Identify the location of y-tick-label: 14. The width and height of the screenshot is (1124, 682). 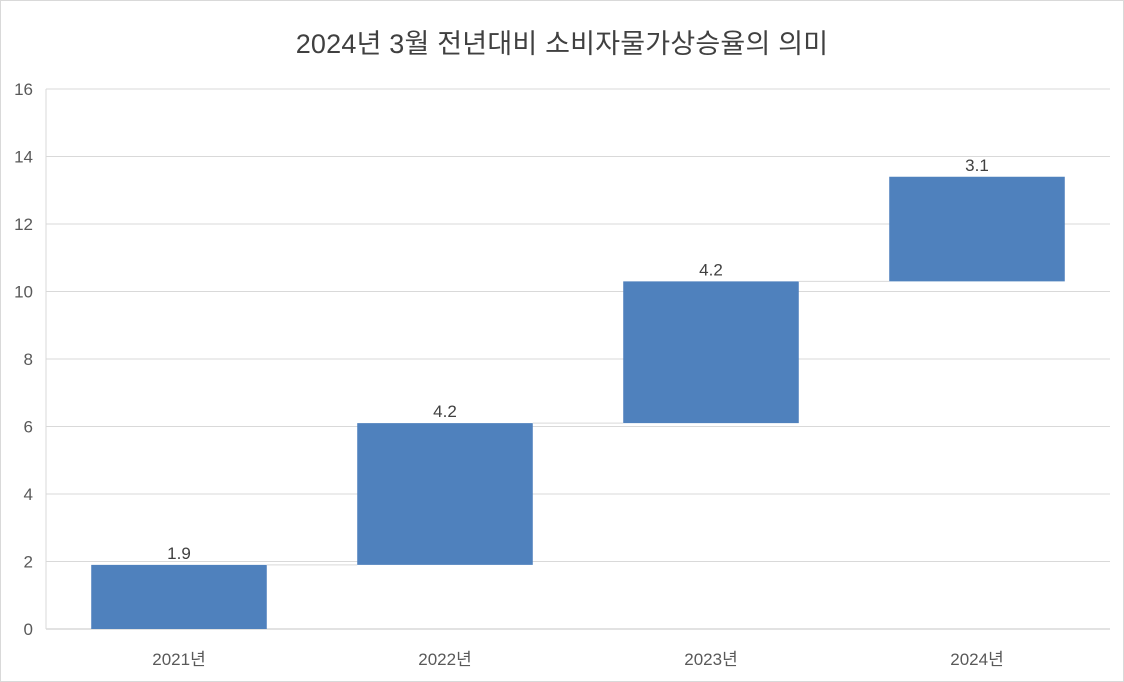
(23, 157).